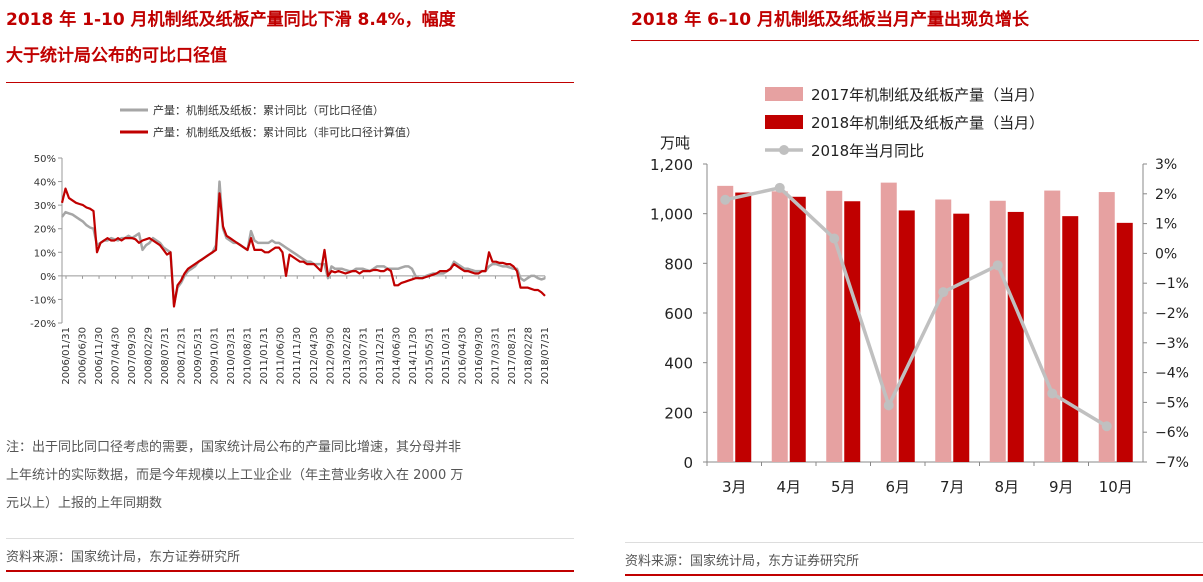  I want to click on right-title-divider, so click(915, 40).